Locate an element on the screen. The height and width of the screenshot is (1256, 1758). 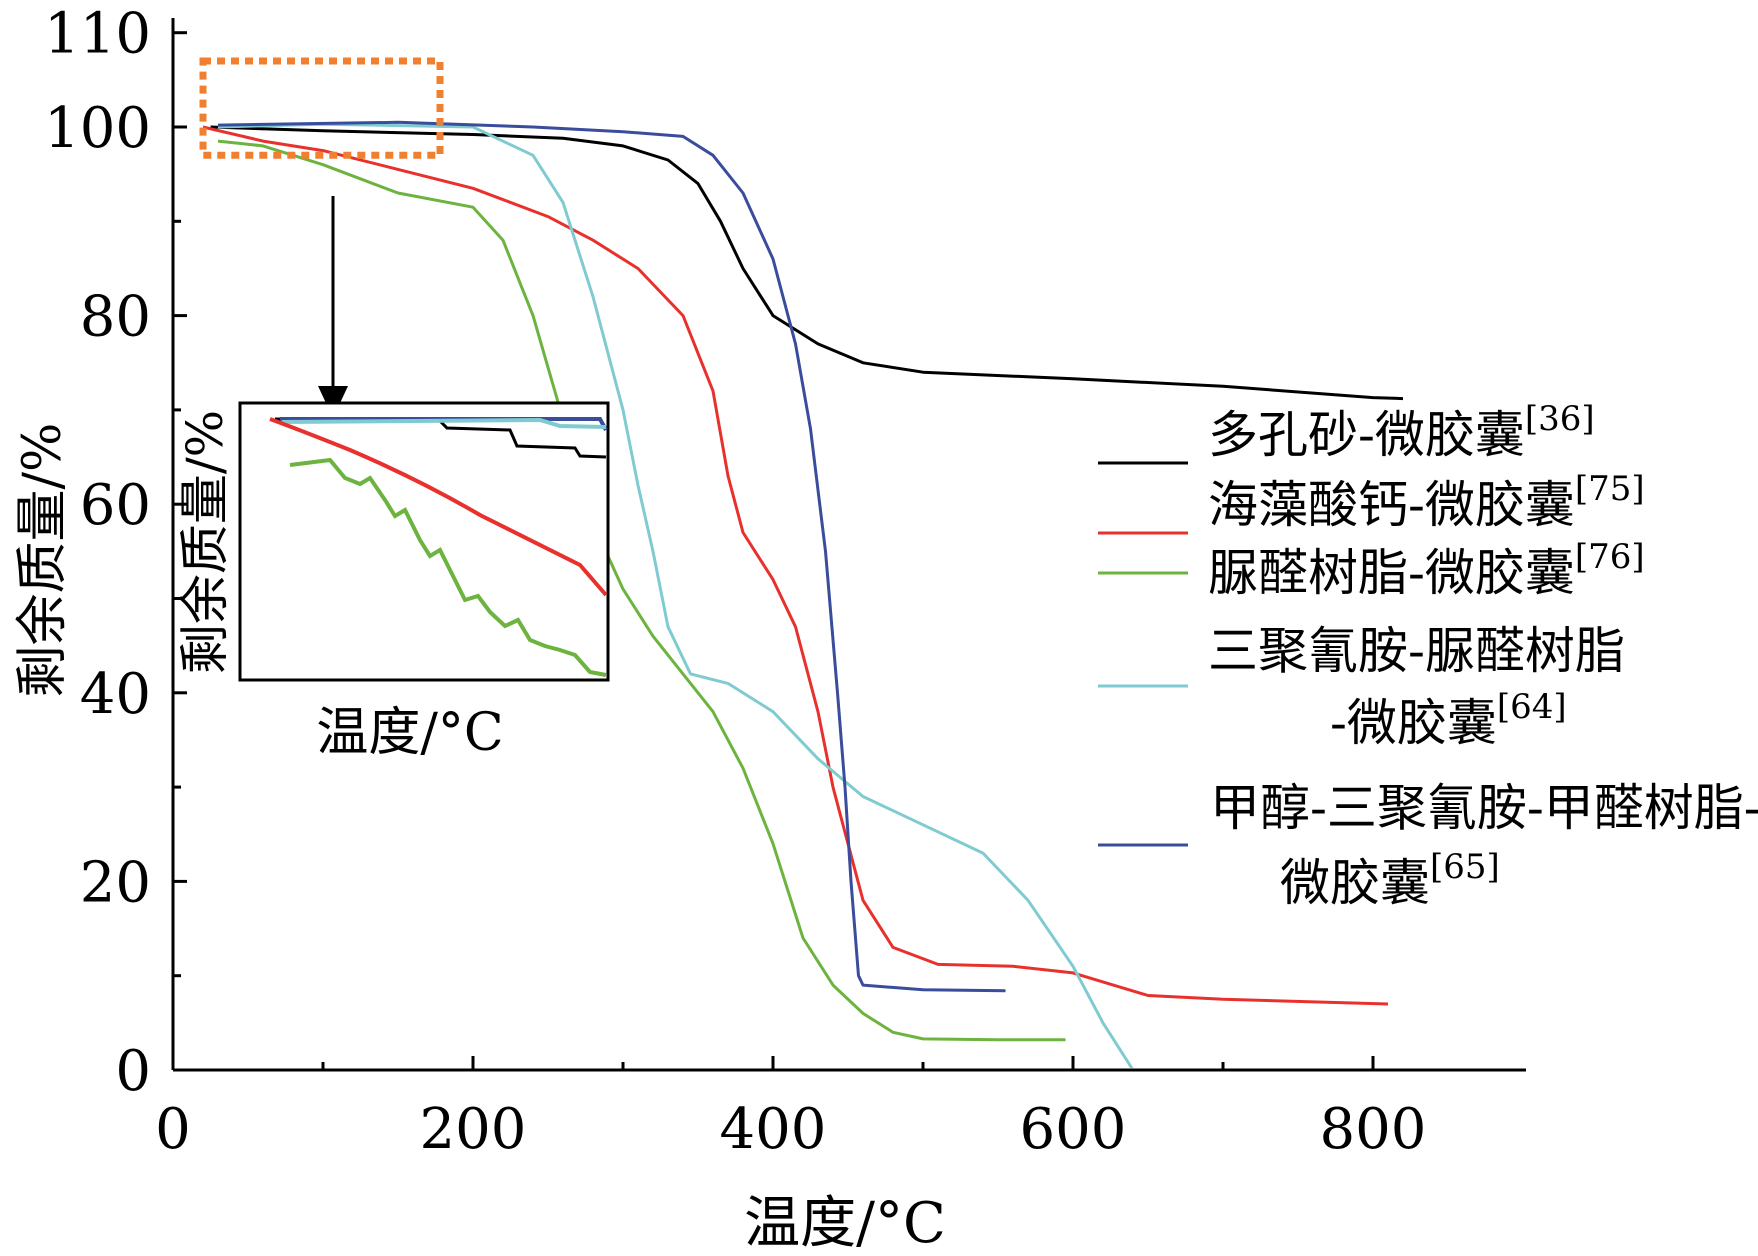
y-tick-label: 0 is located at coordinates (133, 1071).